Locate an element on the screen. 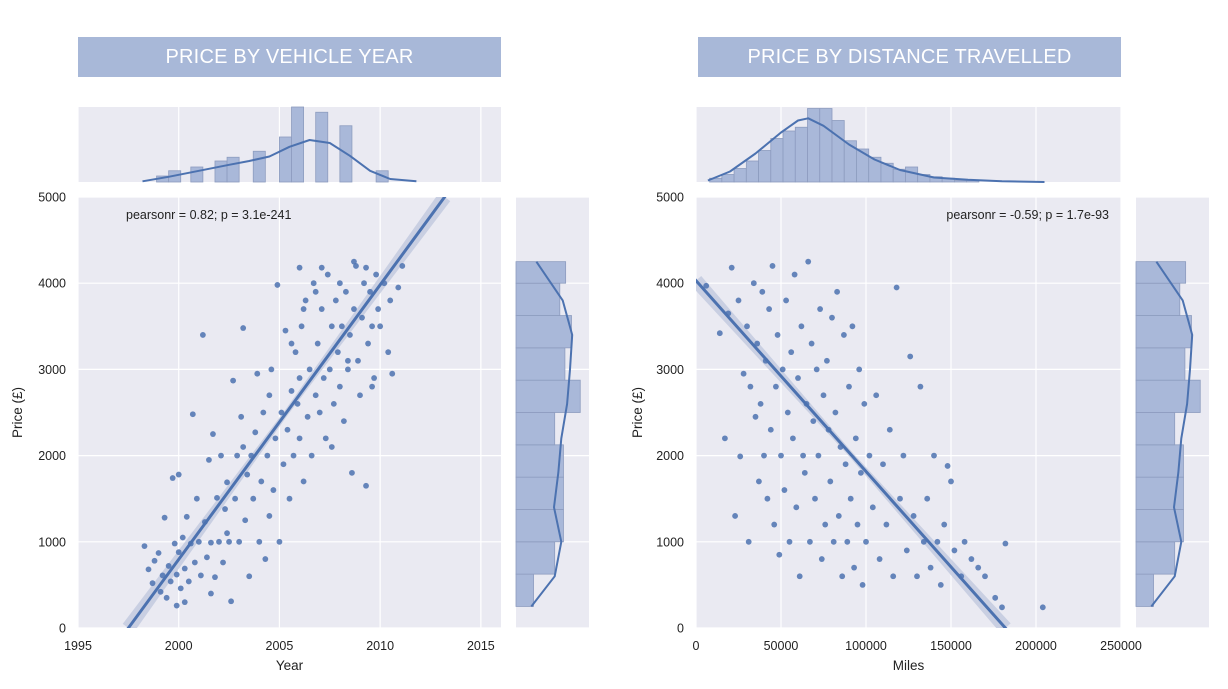 The width and height of the screenshot is (1228, 689). miles-x-tick-label: 50000 is located at coordinates (781, 646).